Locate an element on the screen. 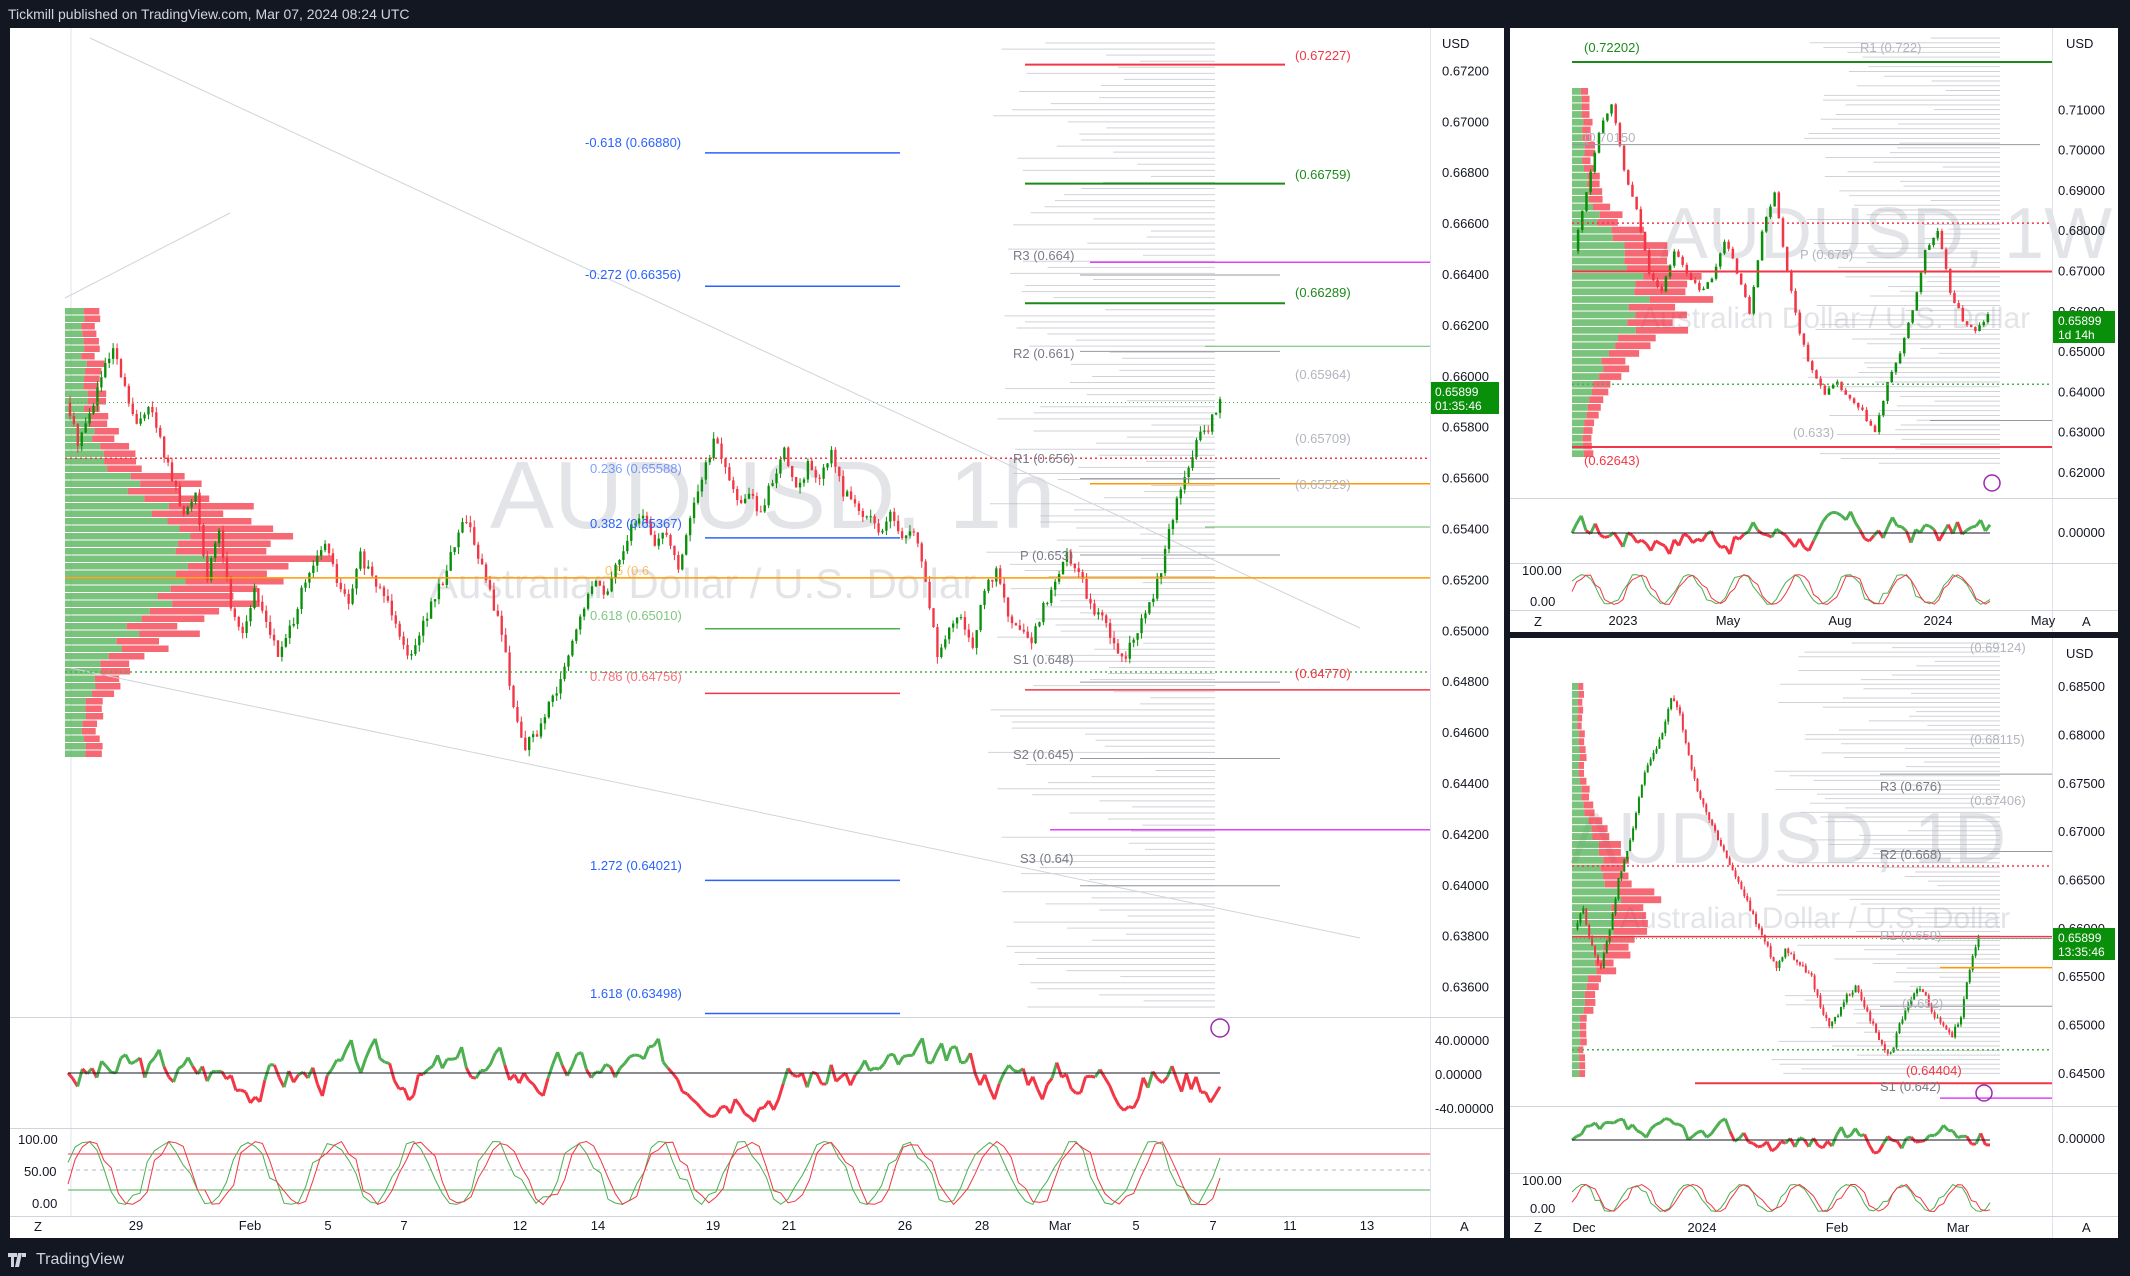 This screenshot has height=1276, width=2130. price-tick: 0.63600 is located at coordinates (1465, 987).